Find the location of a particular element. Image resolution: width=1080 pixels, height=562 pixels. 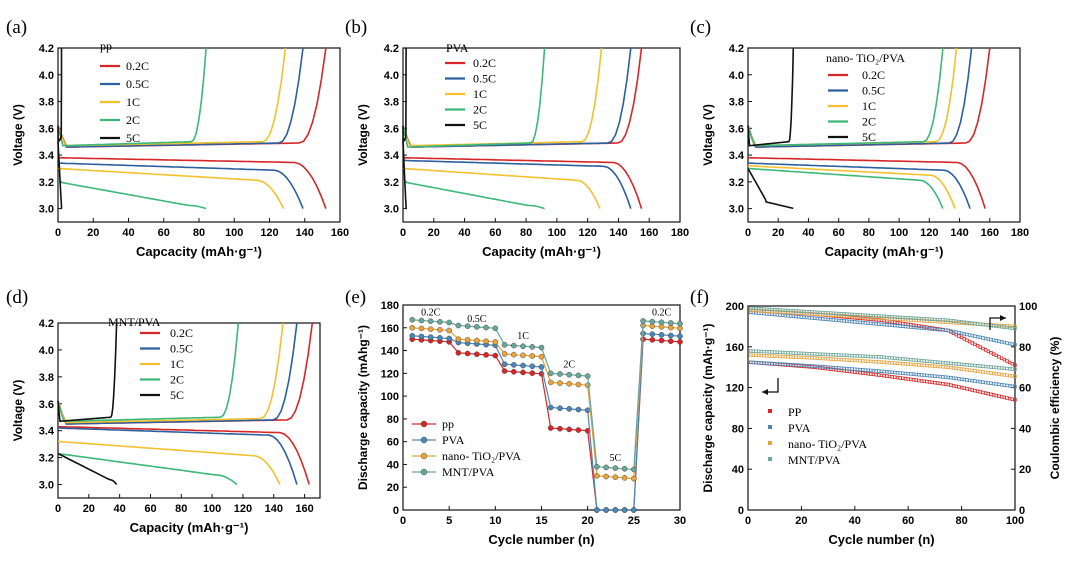

legend-label: MNT/PVA is located at coordinates (468, 472).